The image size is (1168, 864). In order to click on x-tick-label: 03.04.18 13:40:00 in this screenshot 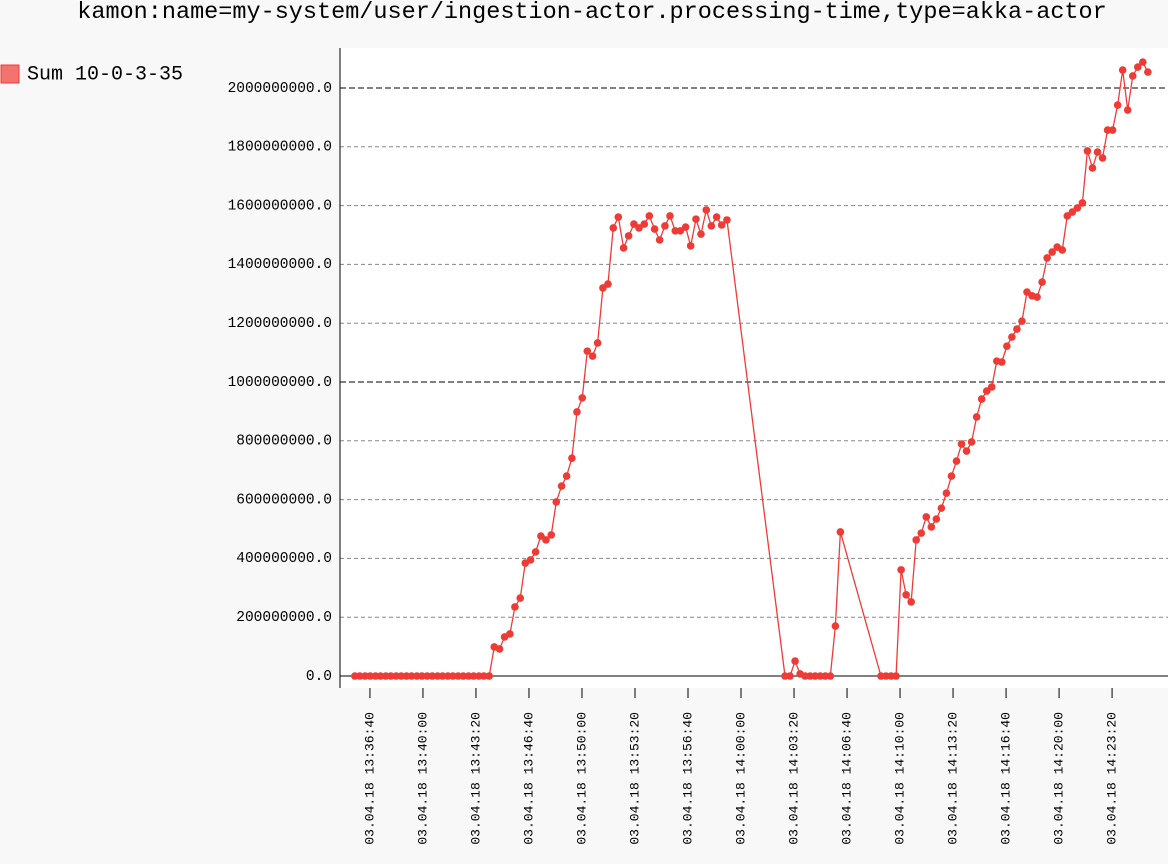, I will do `click(422, 778)`.